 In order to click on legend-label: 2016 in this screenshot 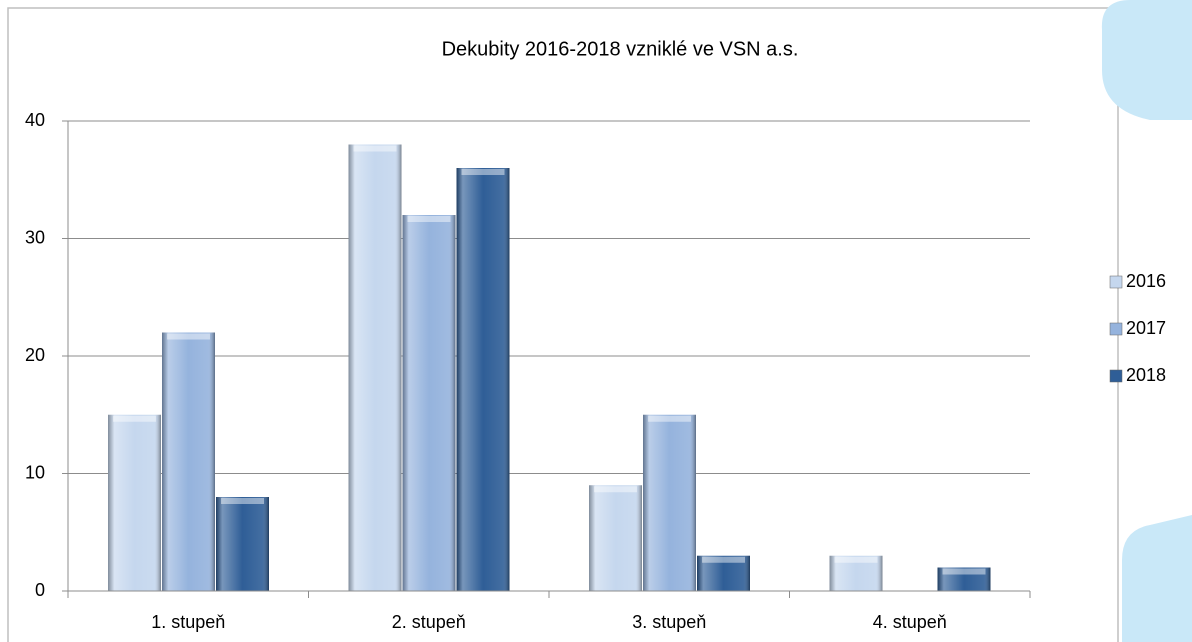, I will do `click(1146, 281)`.